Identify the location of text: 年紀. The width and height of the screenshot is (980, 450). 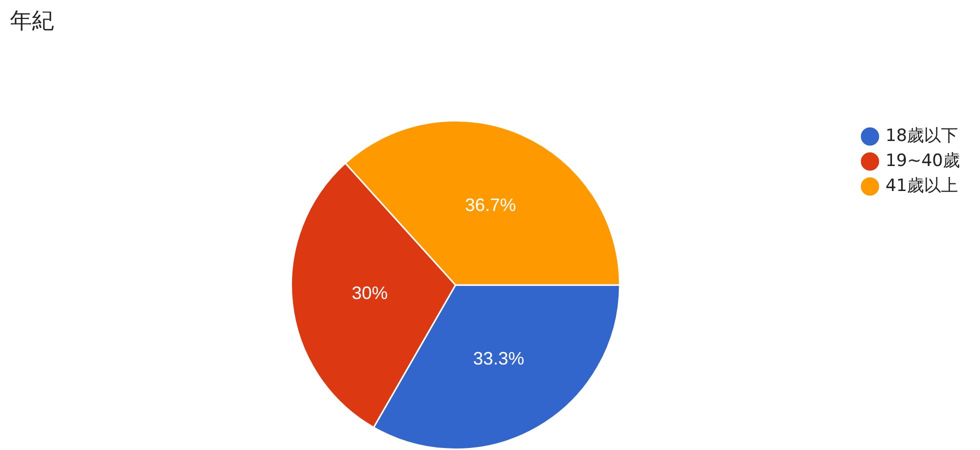
(32, 22).